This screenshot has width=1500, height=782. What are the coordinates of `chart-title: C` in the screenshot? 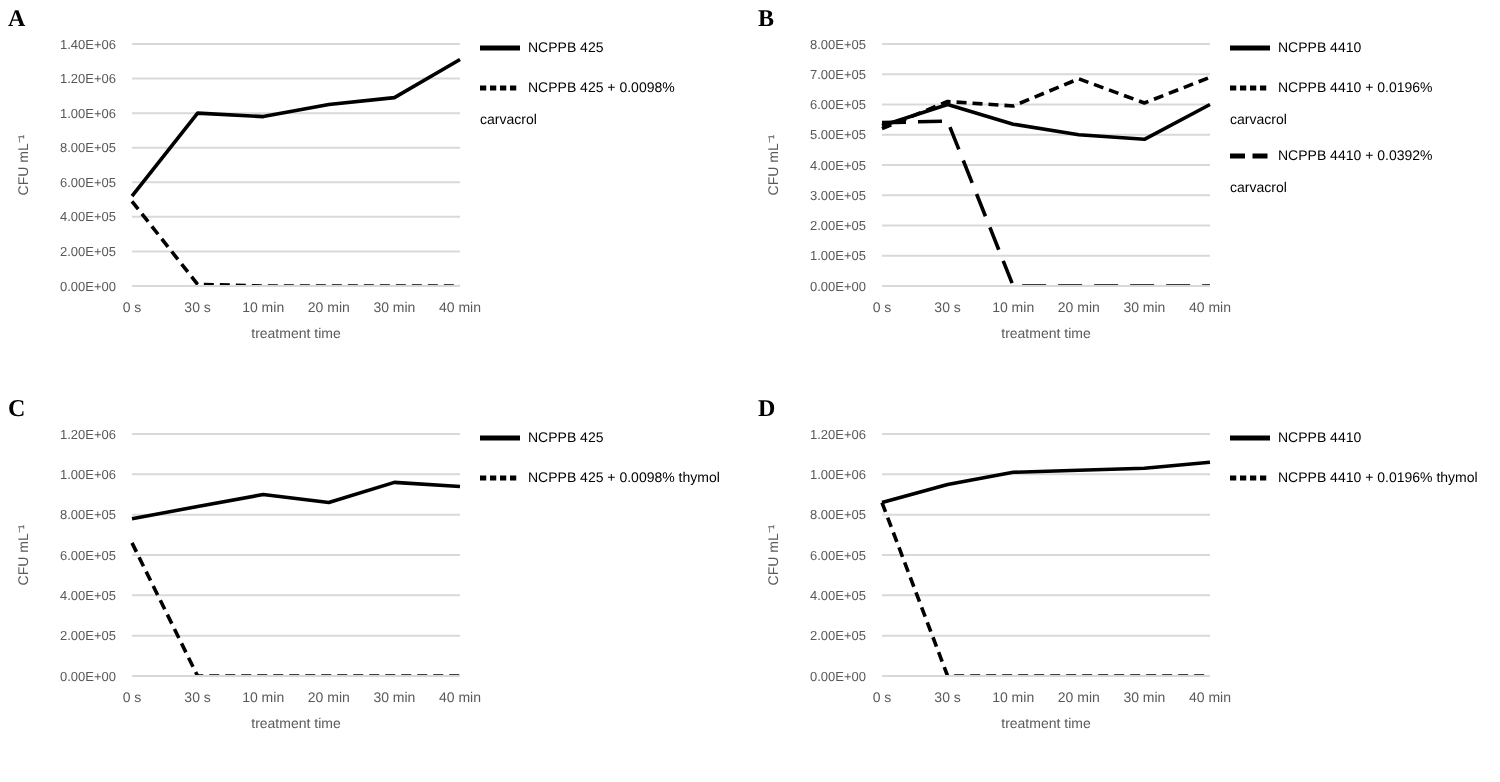 It's located at (17, 409).